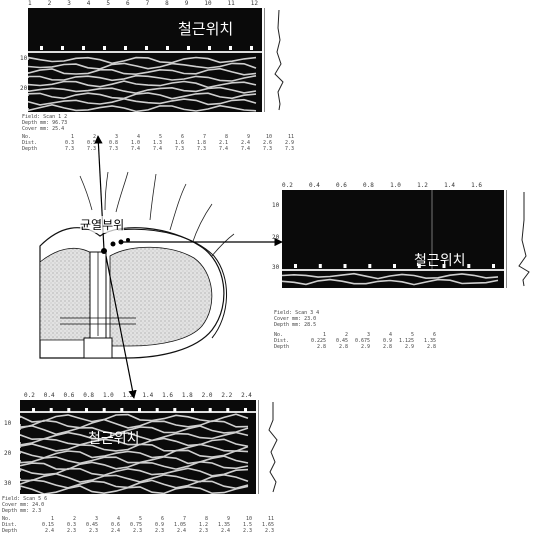 The height and width of the screenshot is (544, 551). I want to click on table-cell: 1.125, so click(406, 341).